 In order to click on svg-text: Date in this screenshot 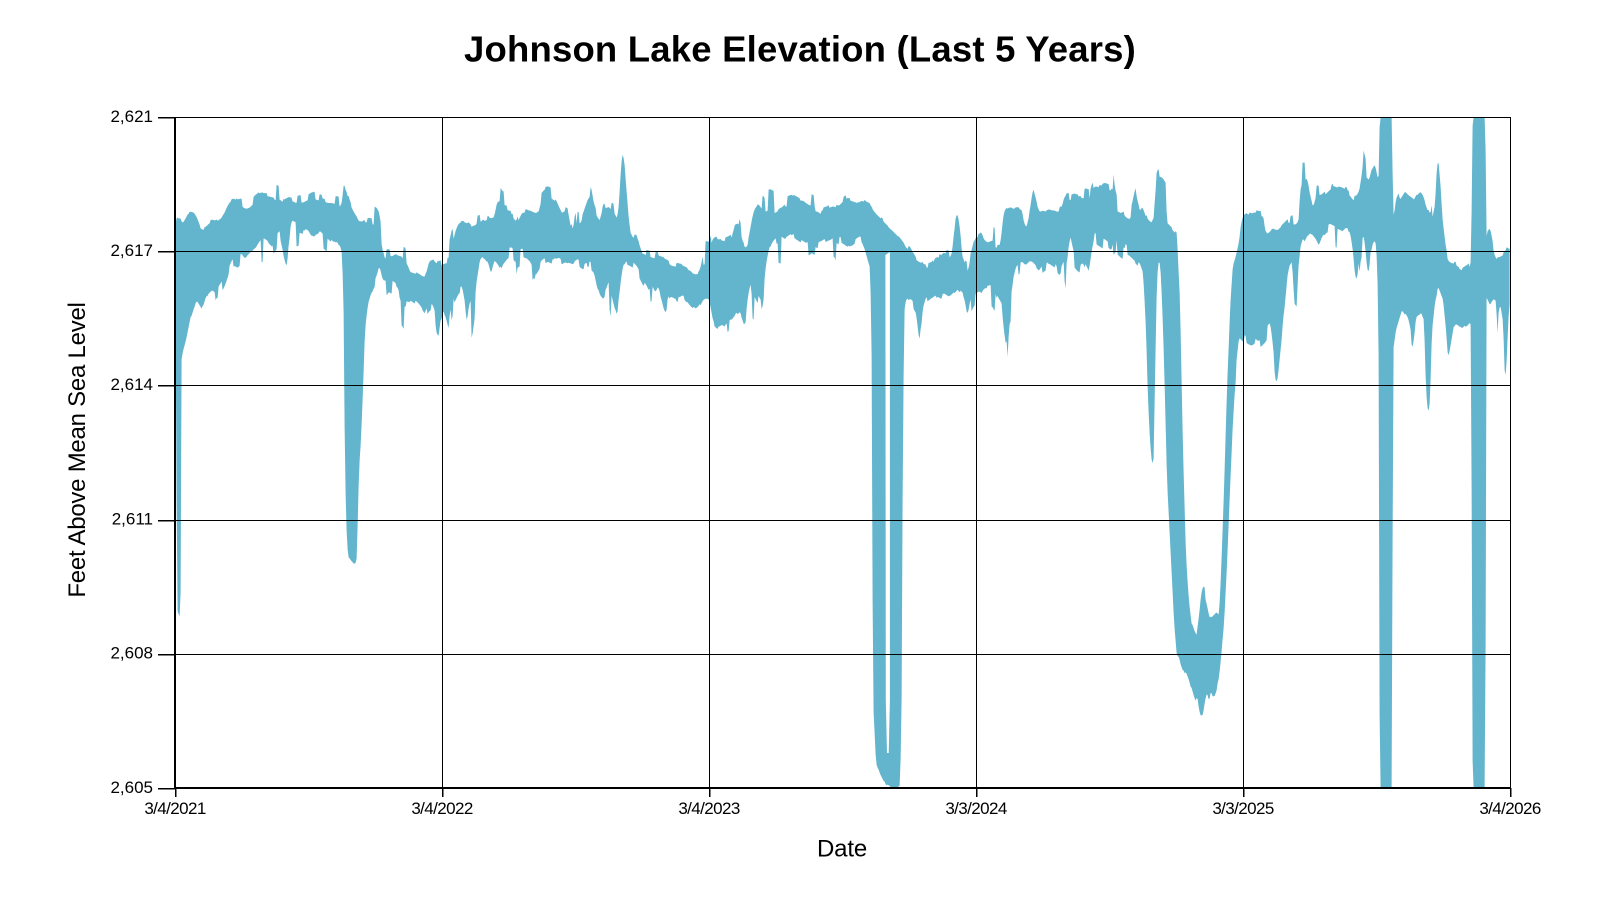, I will do `click(842, 849)`.